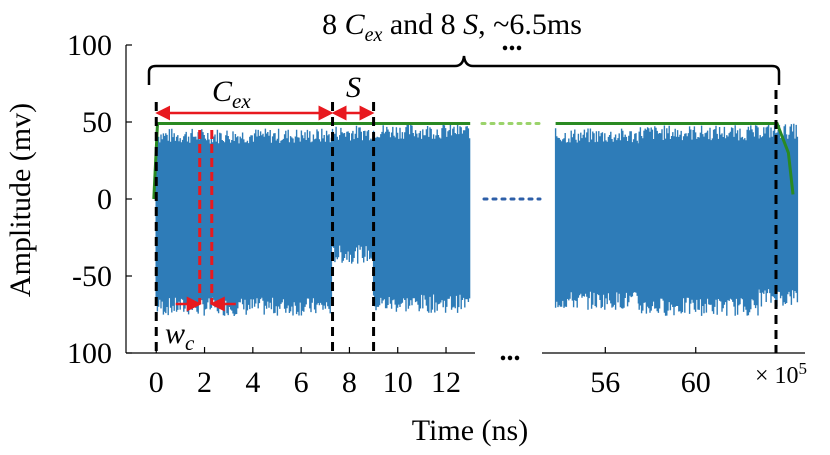 Image resolution: width=830 pixels, height=455 pixels. I want to click on x-tick-label: 4, so click(252, 382).